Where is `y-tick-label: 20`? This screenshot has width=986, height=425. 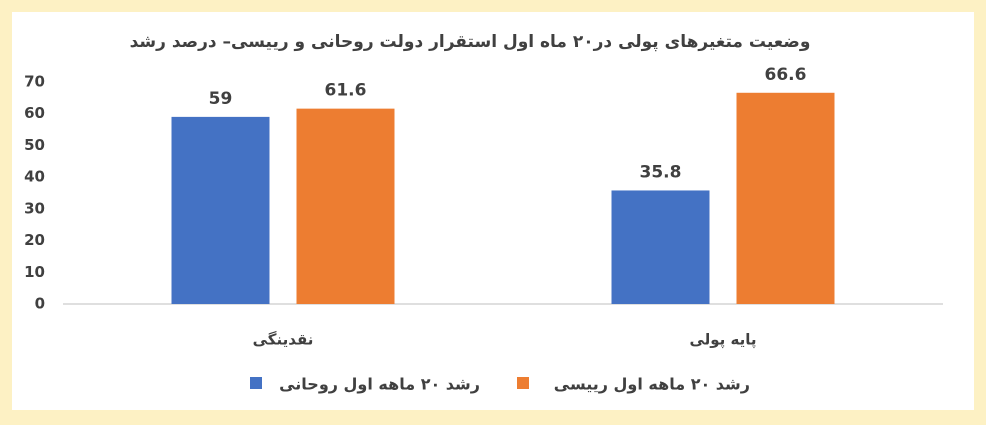 y-tick-label: 20 is located at coordinates (34, 240).